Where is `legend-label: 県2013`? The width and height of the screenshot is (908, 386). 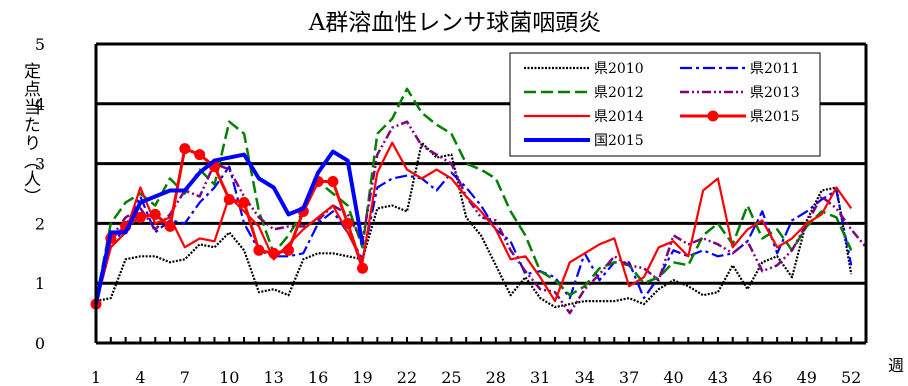
legend-label: 県2013 is located at coordinates (775, 93).